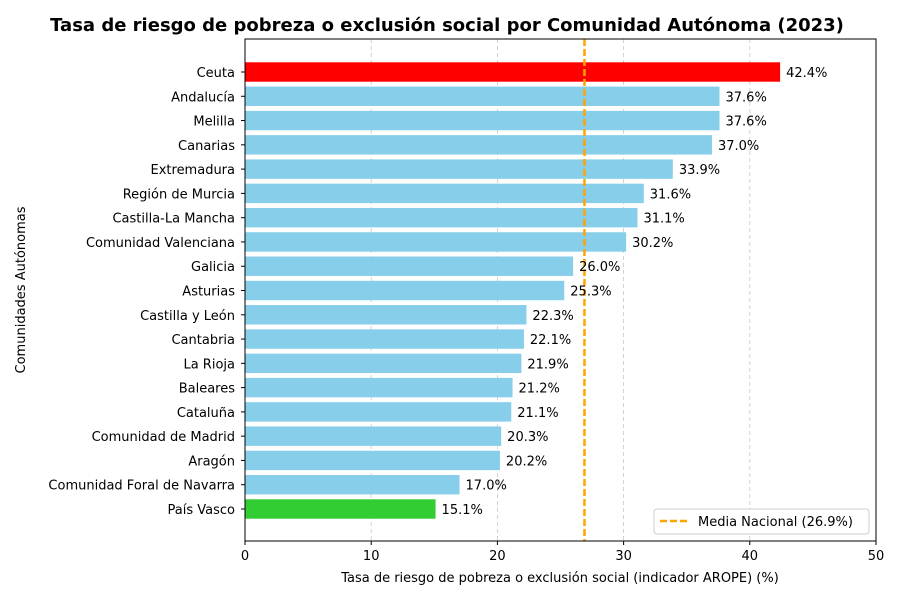 This screenshot has width=900, height=604. Describe the element at coordinates (206, 413) in the screenshot. I see `y-tick-label: Cataluña` at that location.